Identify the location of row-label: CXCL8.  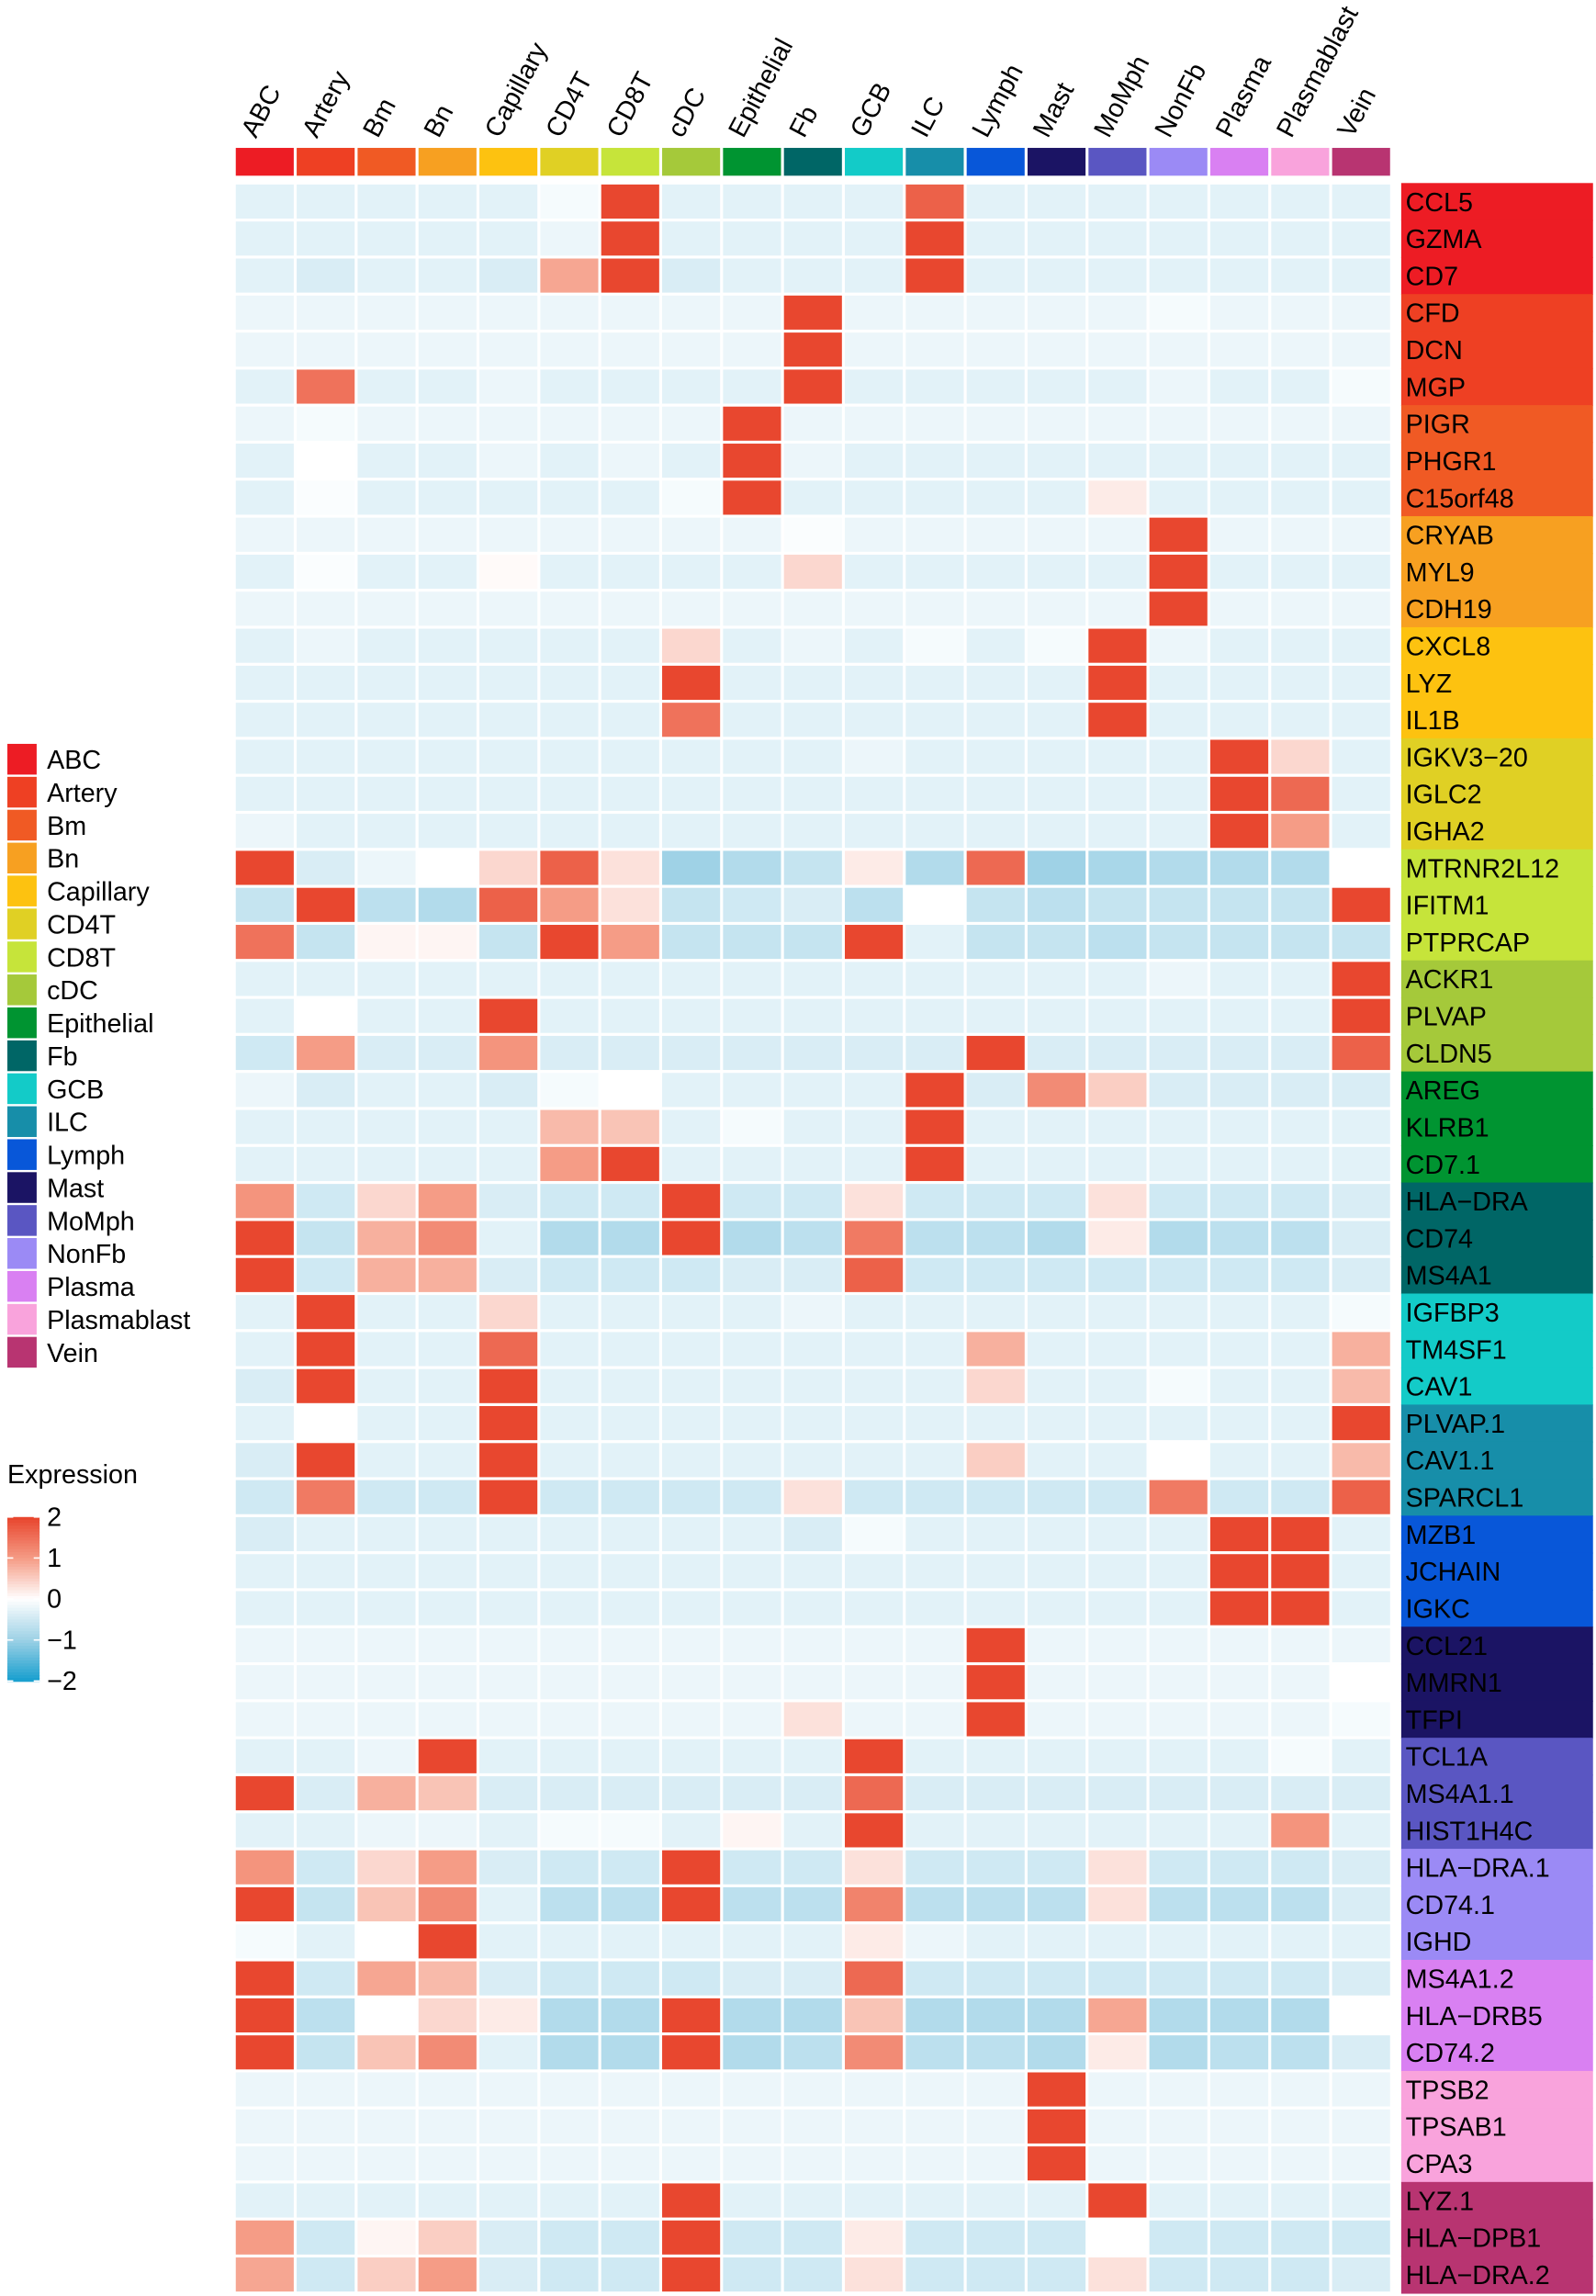
(1448, 646).